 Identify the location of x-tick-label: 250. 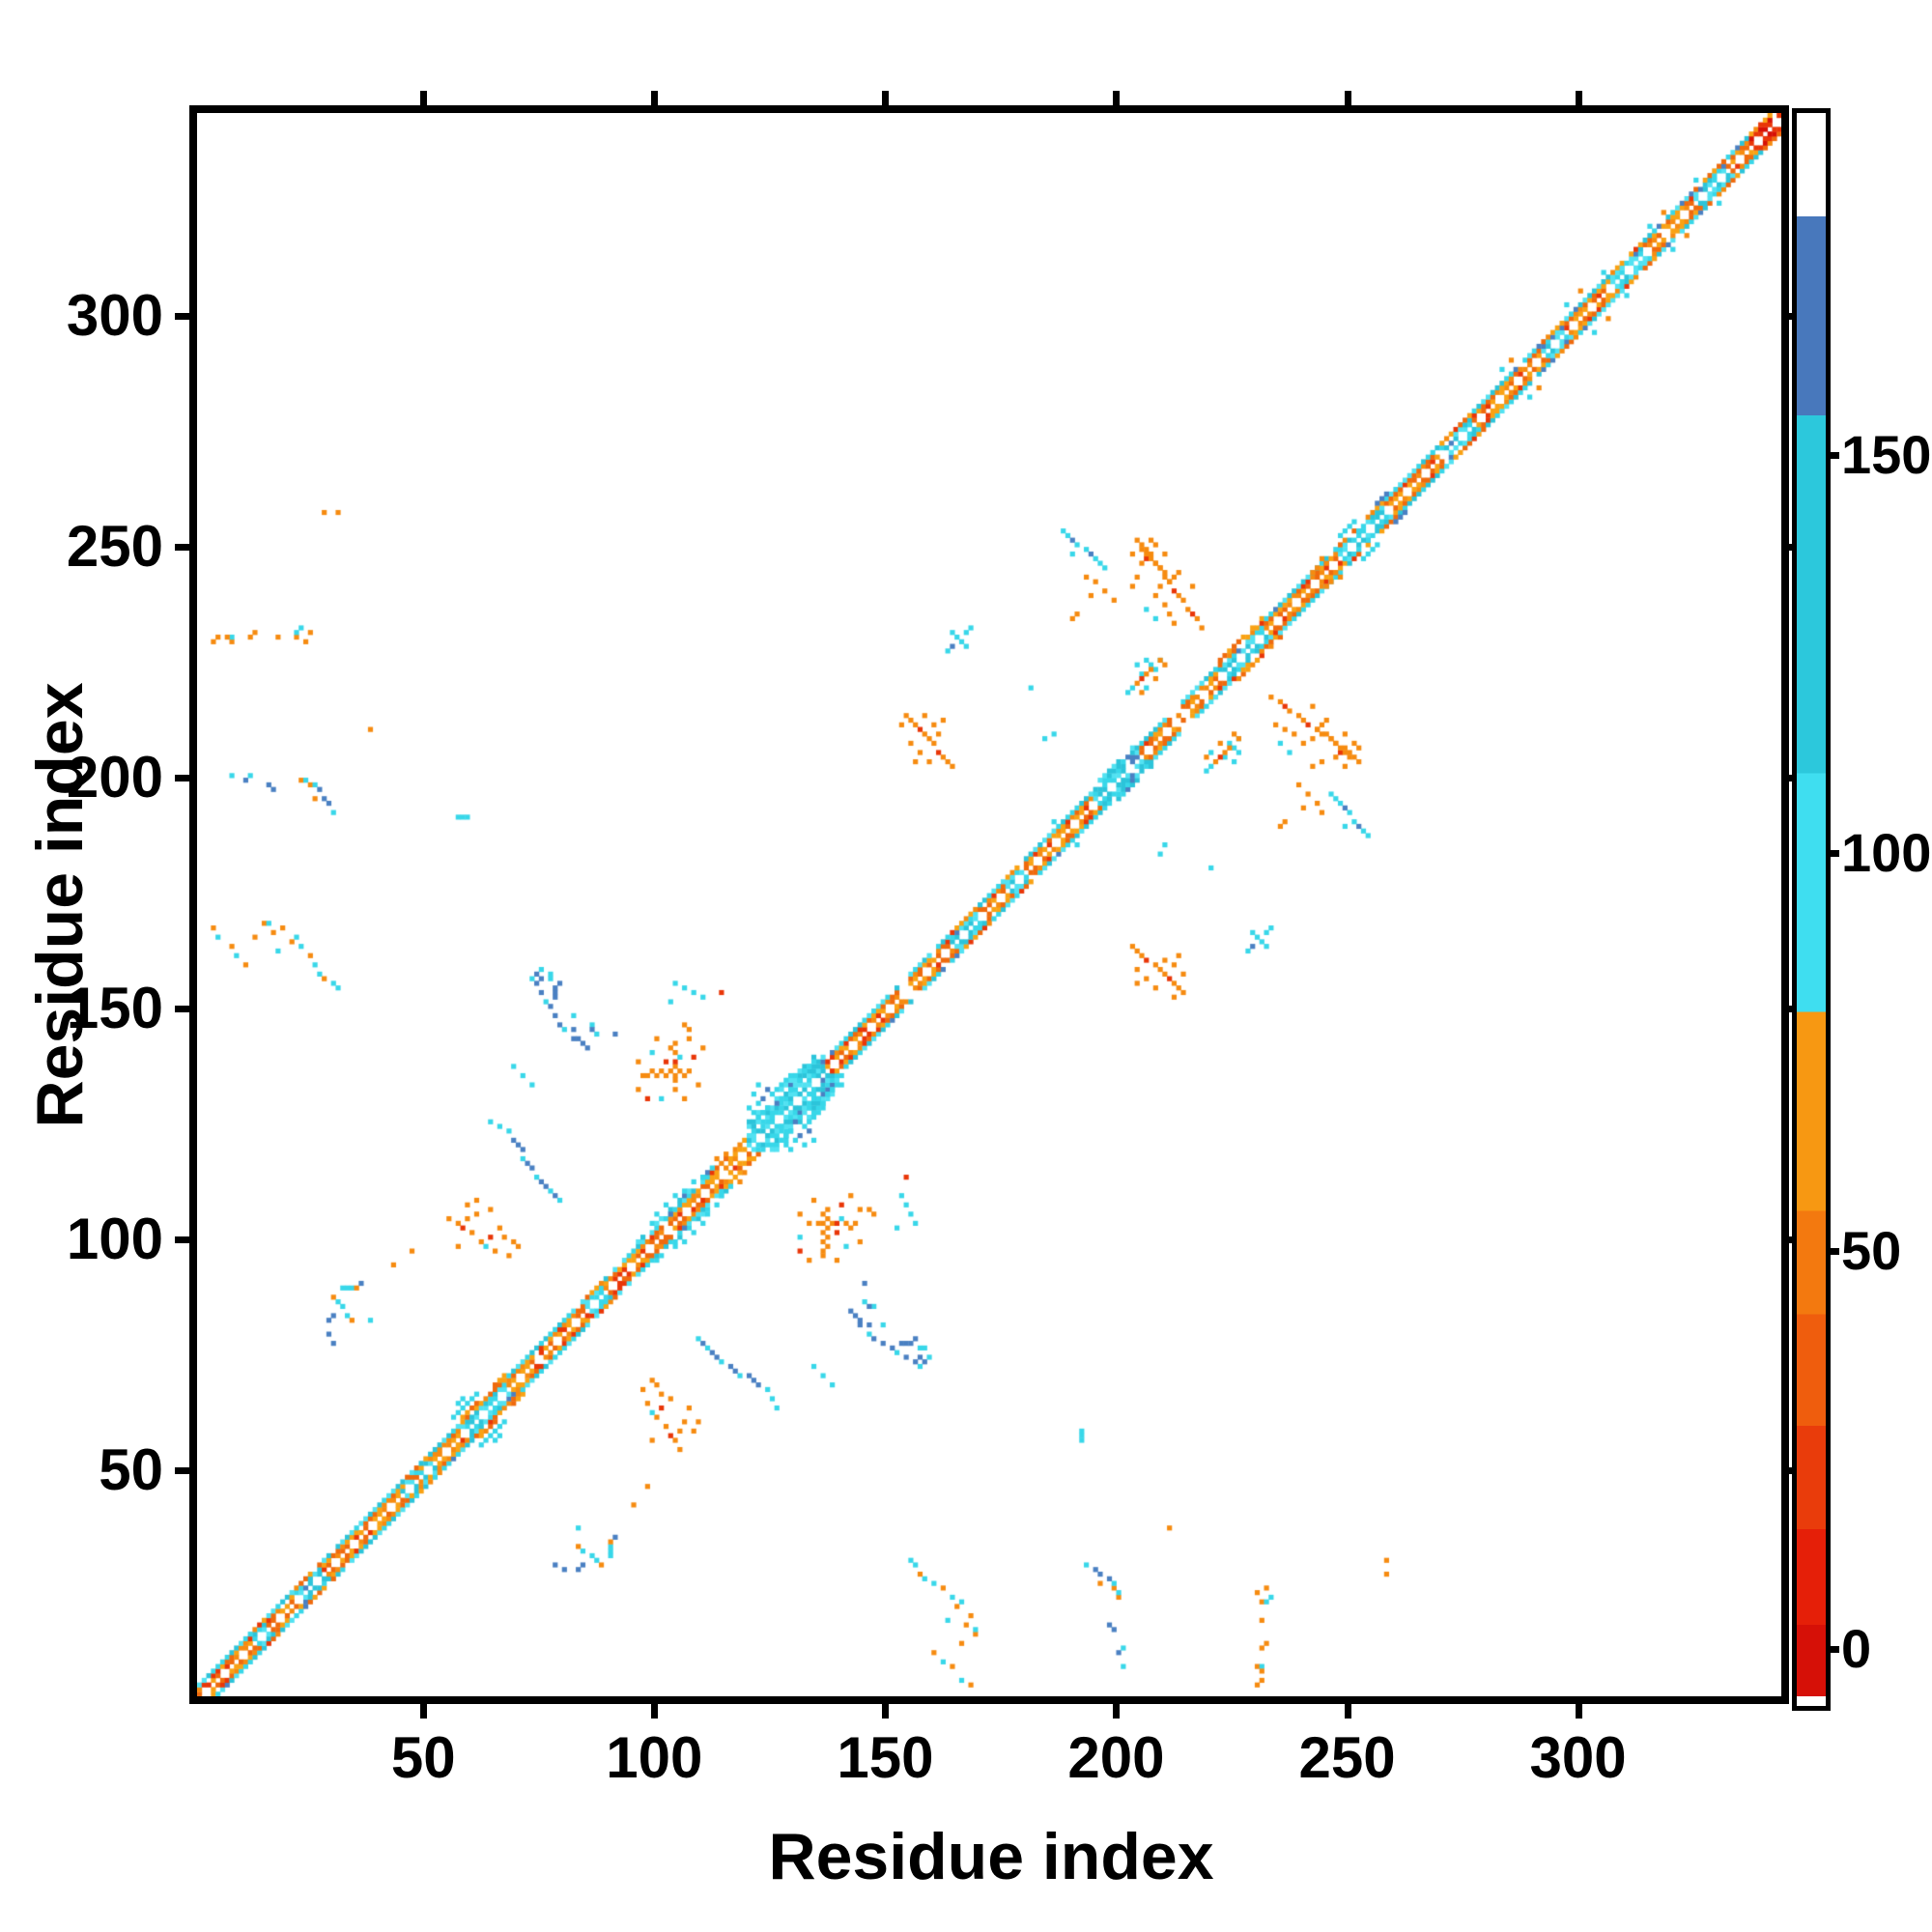
(1347, 1757).